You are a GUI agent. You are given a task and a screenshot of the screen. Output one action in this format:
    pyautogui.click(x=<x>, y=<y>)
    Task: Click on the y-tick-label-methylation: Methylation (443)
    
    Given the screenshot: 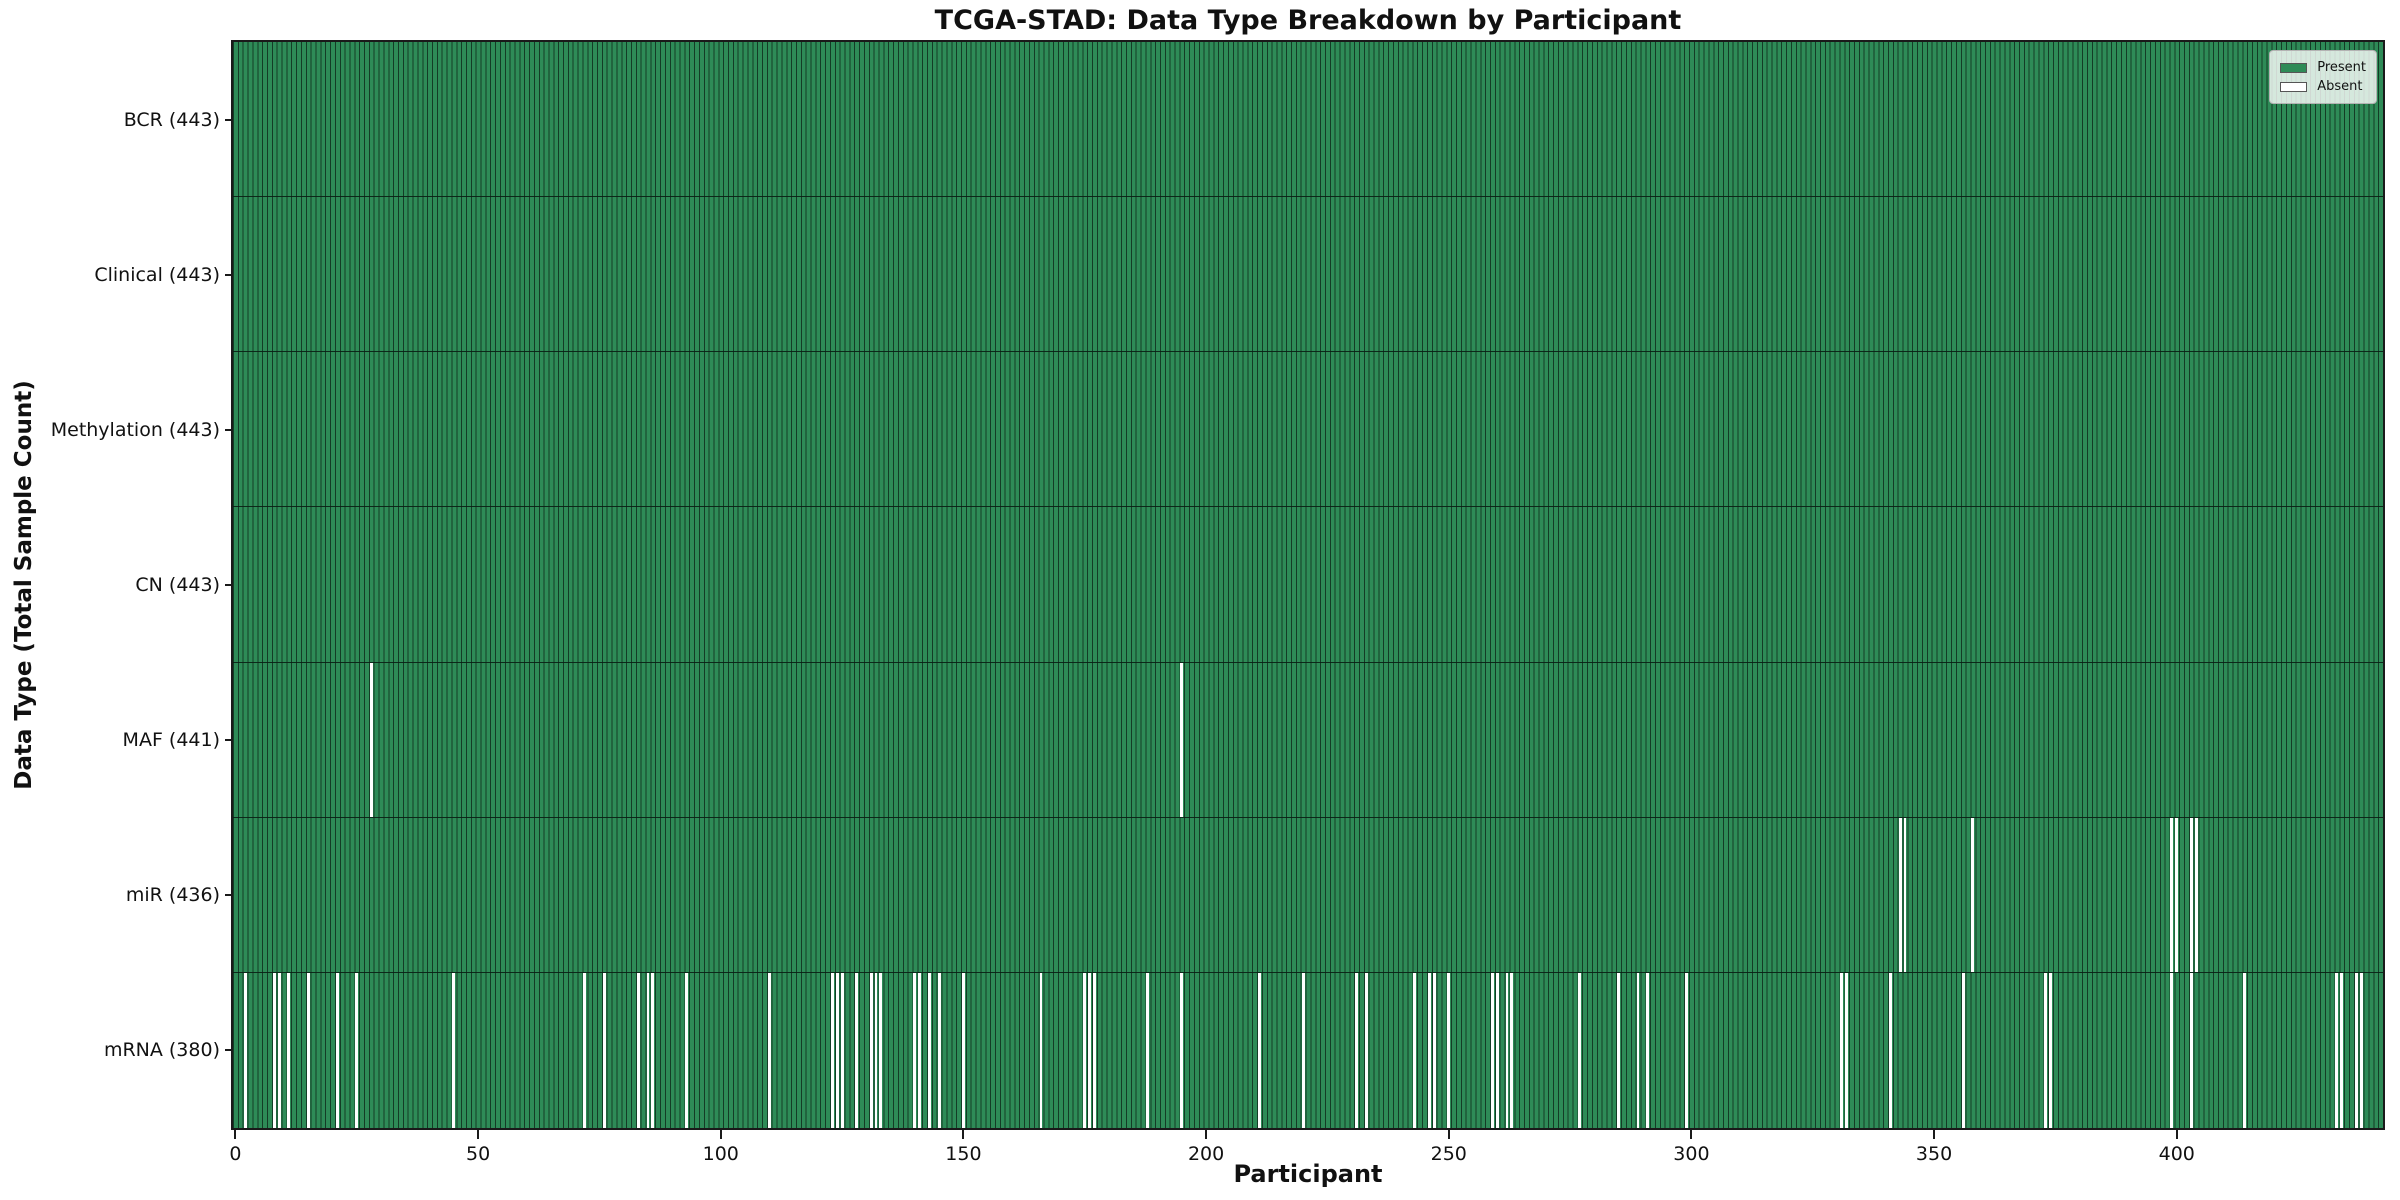 What is the action you would take?
    pyautogui.click(x=135, y=429)
    